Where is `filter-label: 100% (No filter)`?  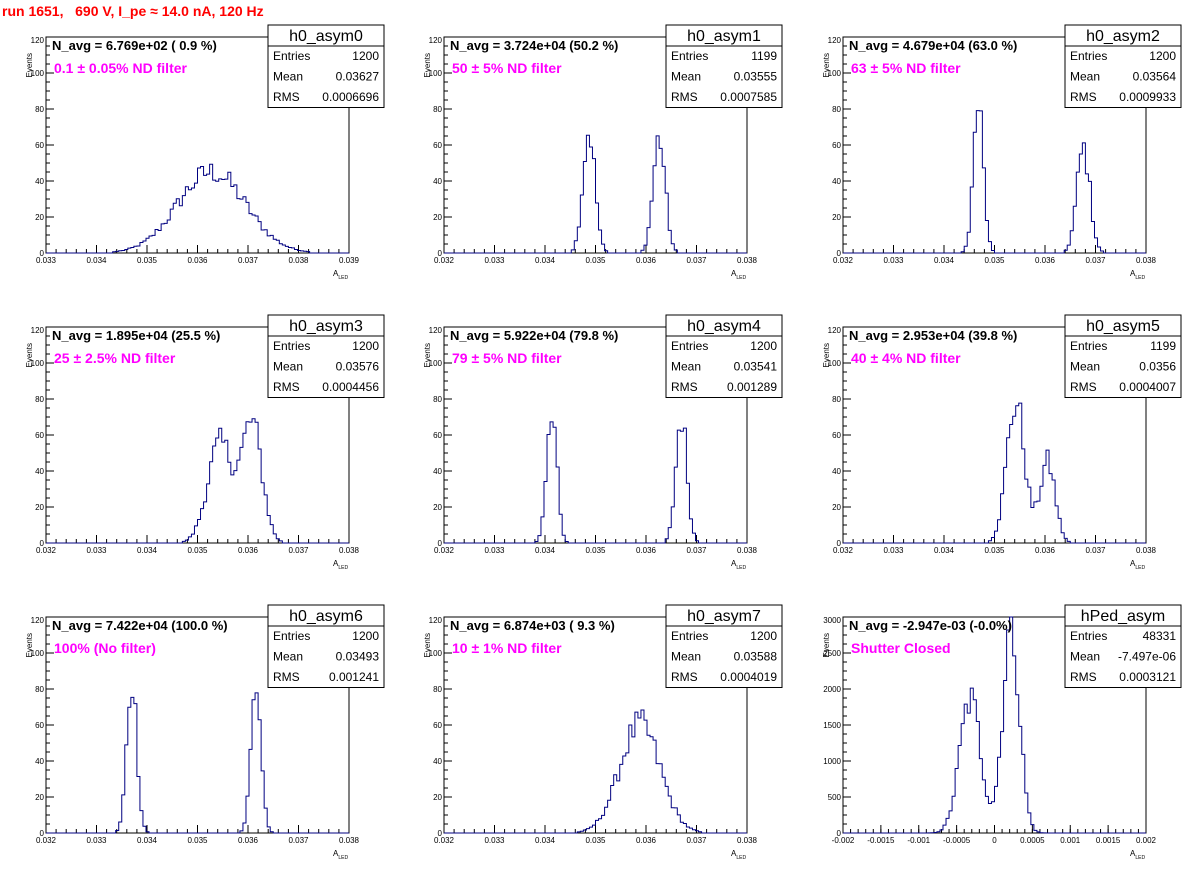 filter-label: 100% (No filter) is located at coordinates (105, 648).